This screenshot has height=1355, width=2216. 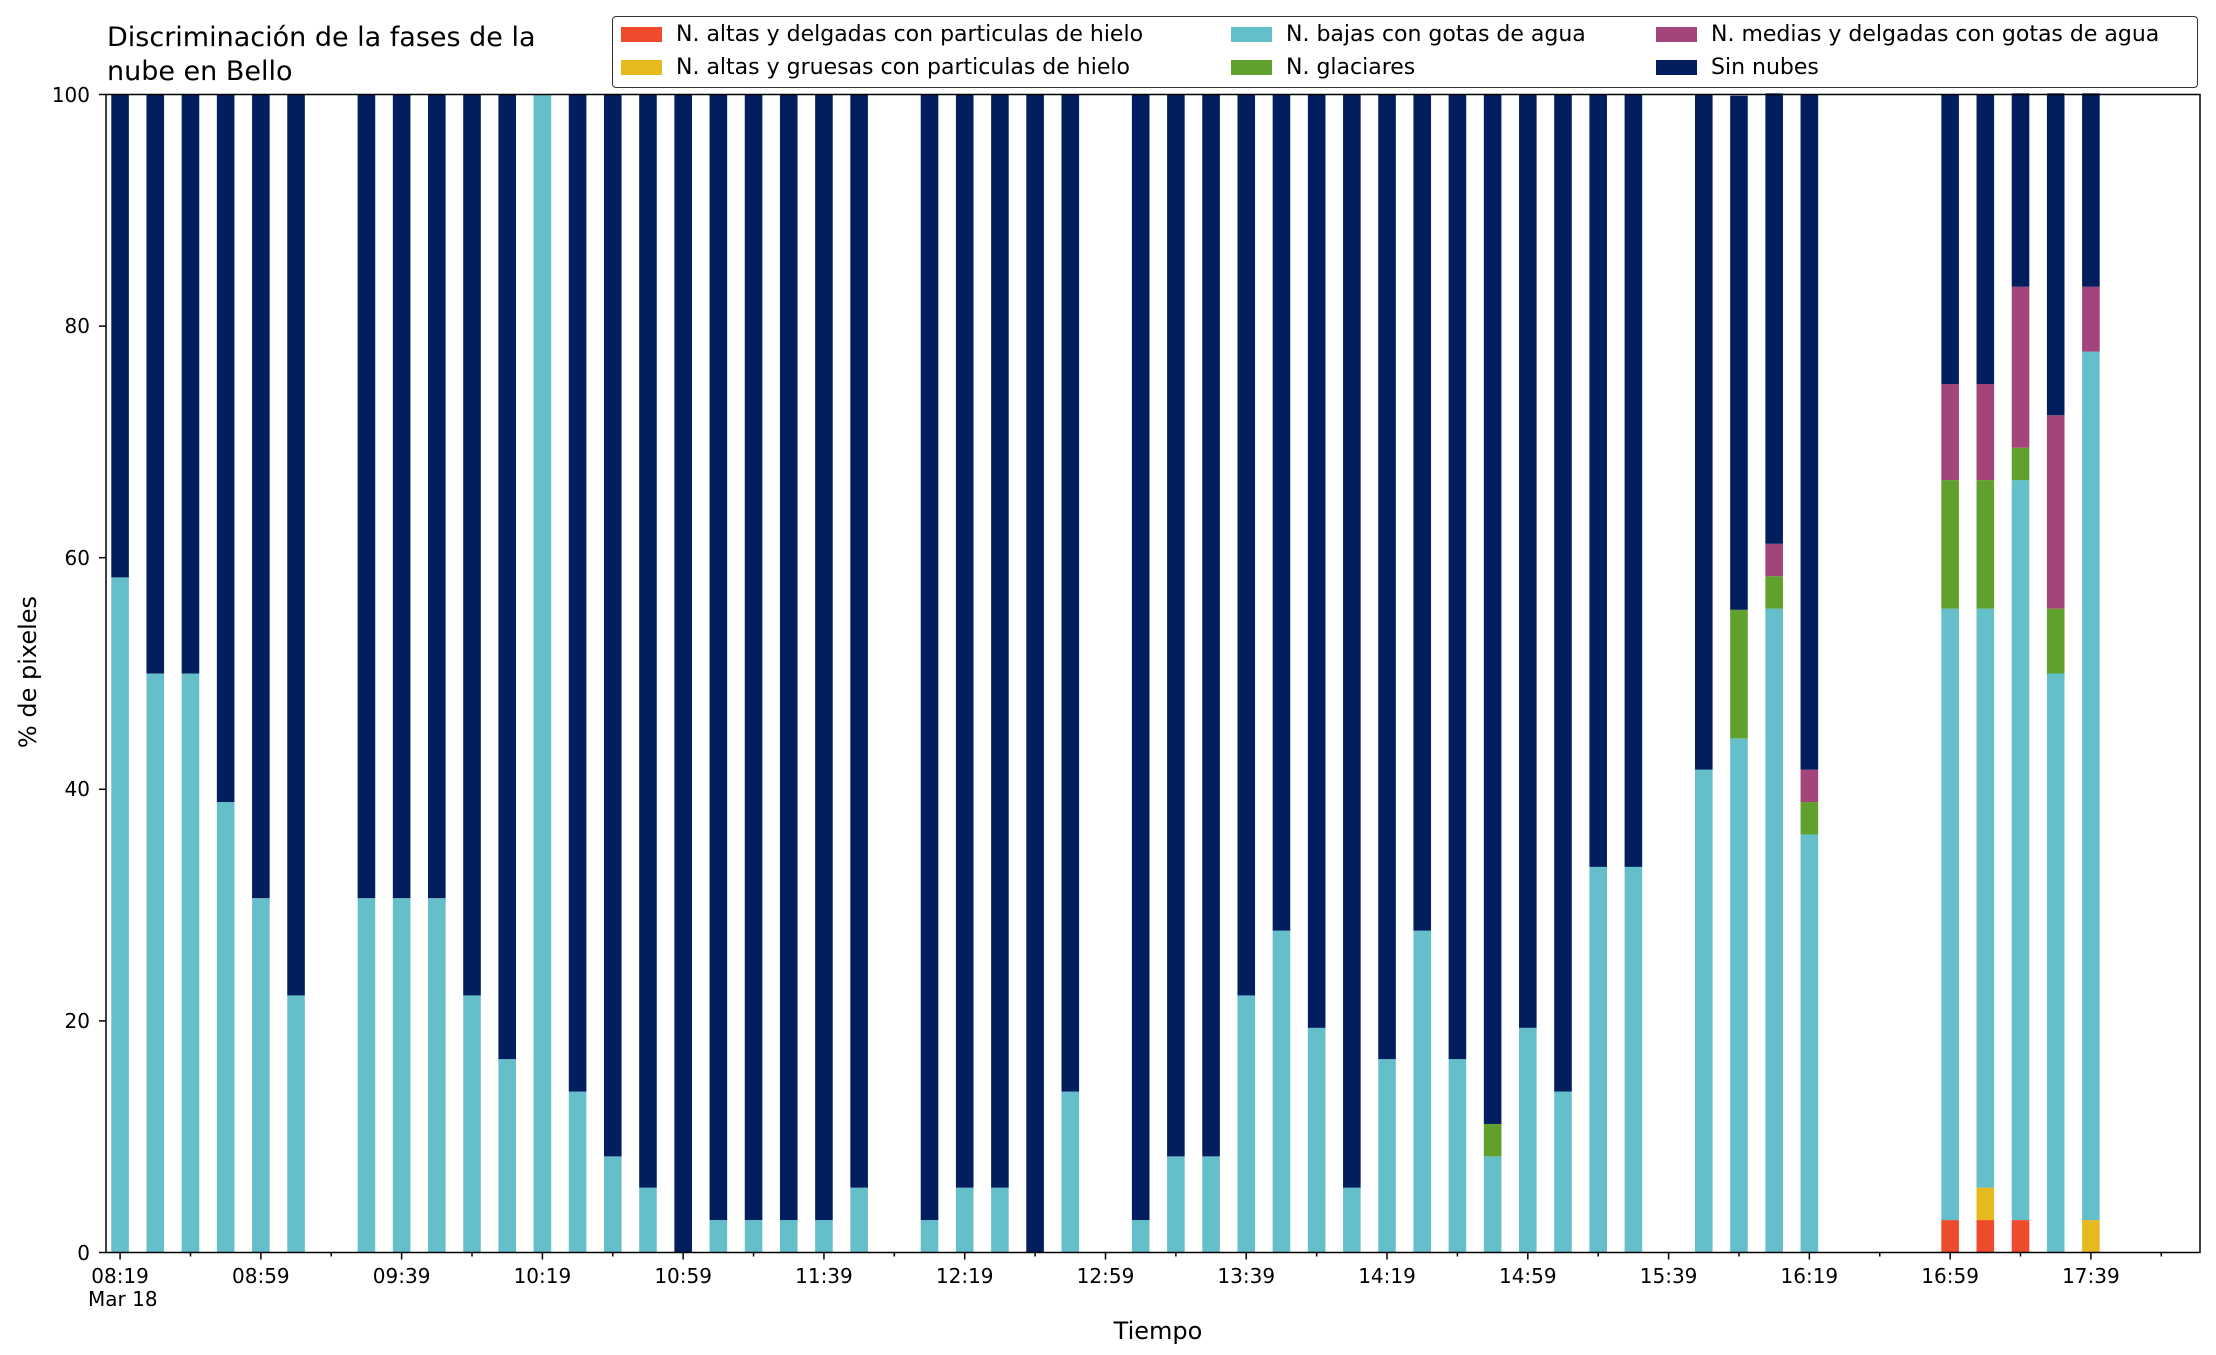 What do you see at coordinates (1809, 1276) in the screenshot?
I see `x-tick-label: 16:19` at bounding box center [1809, 1276].